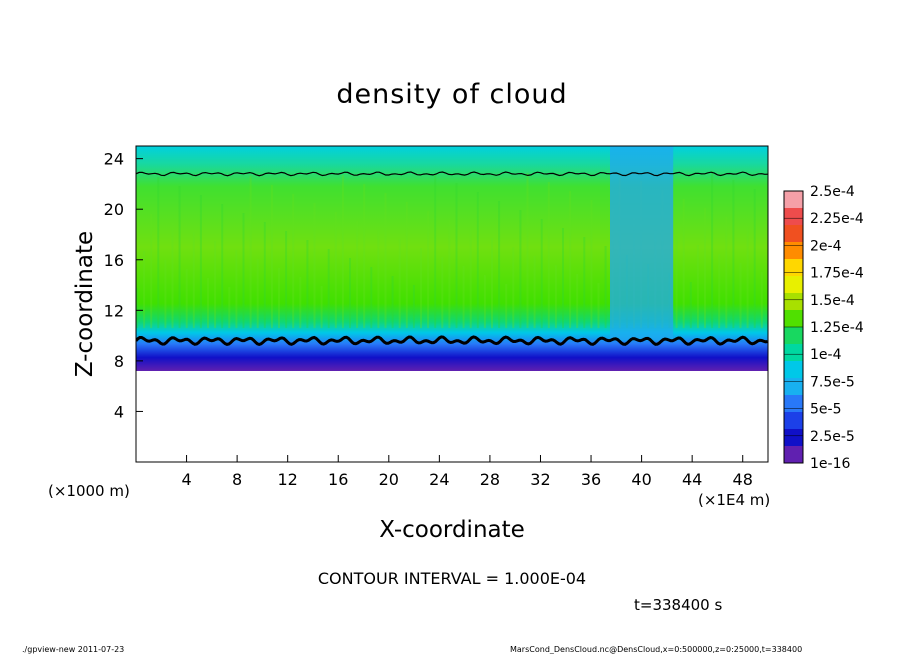  What do you see at coordinates (743, 479) in the screenshot?
I see `x-tick-label: 48` at bounding box center [743, 479].